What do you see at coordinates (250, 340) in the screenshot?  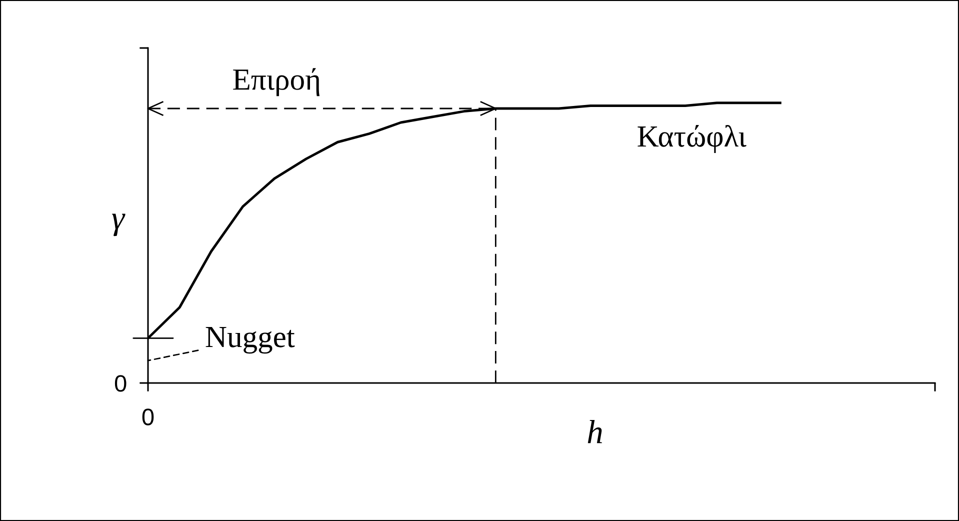 I see `annotation: Nugget` at bounding box center [250, 340].